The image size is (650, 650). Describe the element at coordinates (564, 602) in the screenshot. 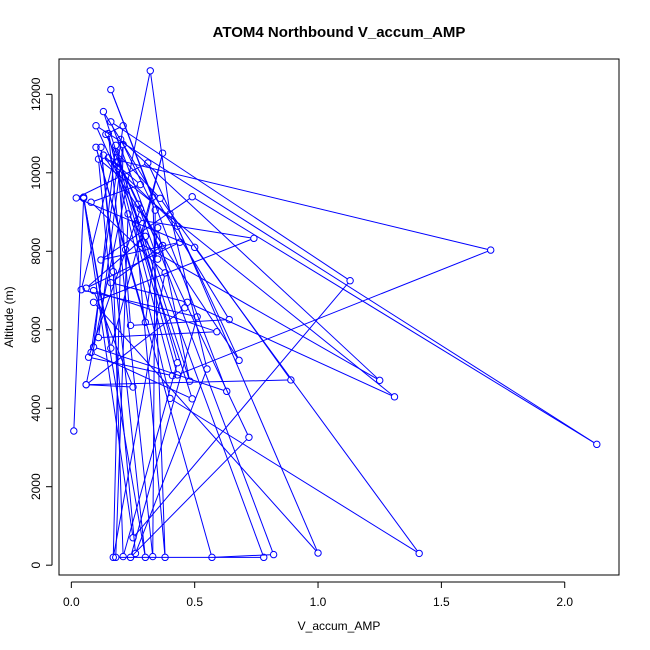

I see `x-tick-label: 2.0` at that location.